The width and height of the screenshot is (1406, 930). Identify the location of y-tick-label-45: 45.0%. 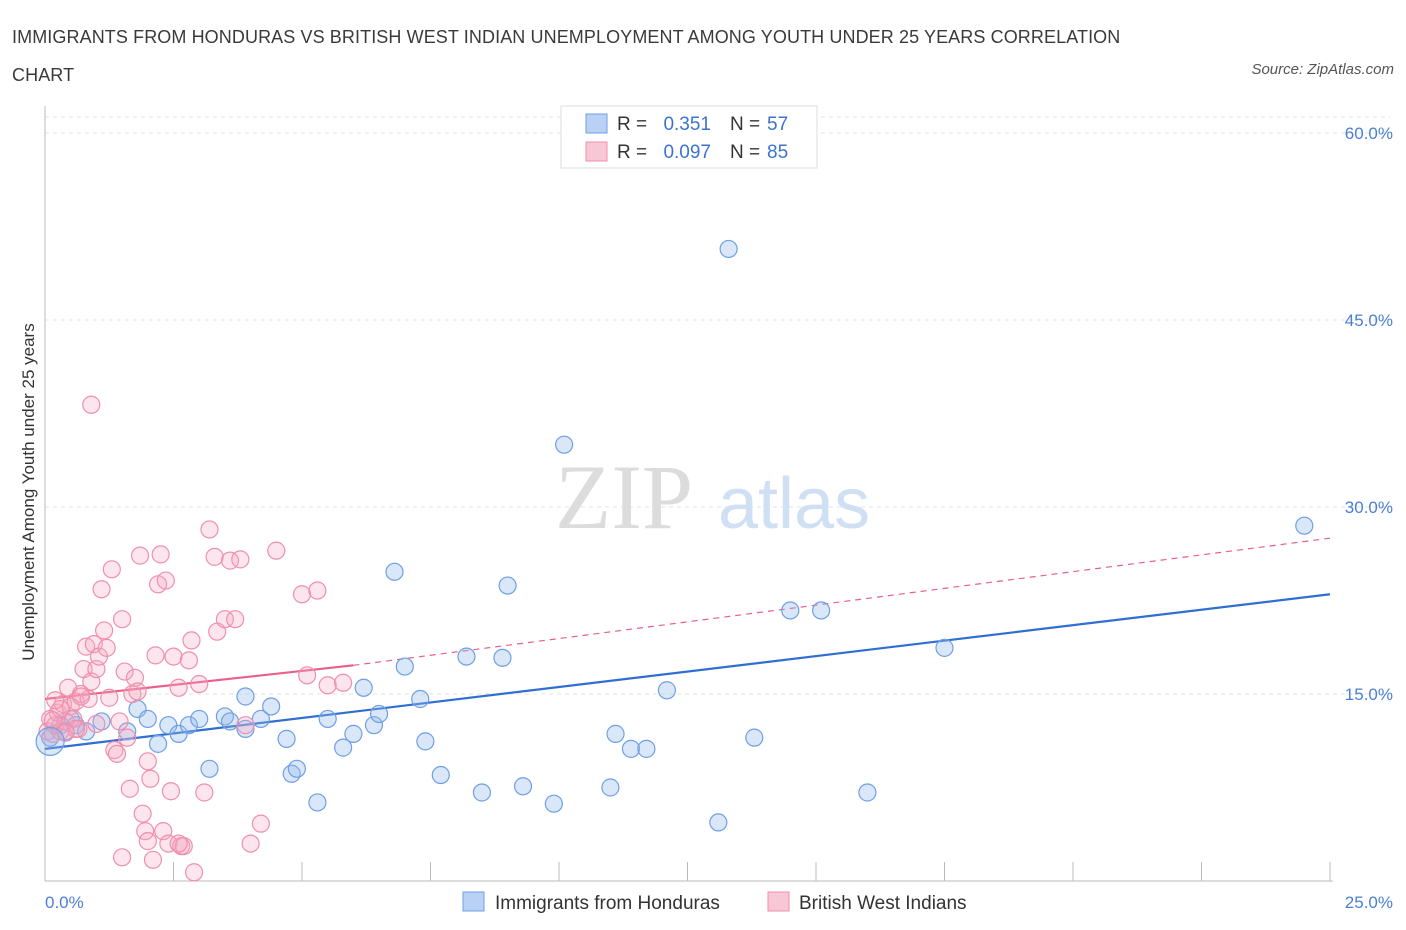
(1369, 320).